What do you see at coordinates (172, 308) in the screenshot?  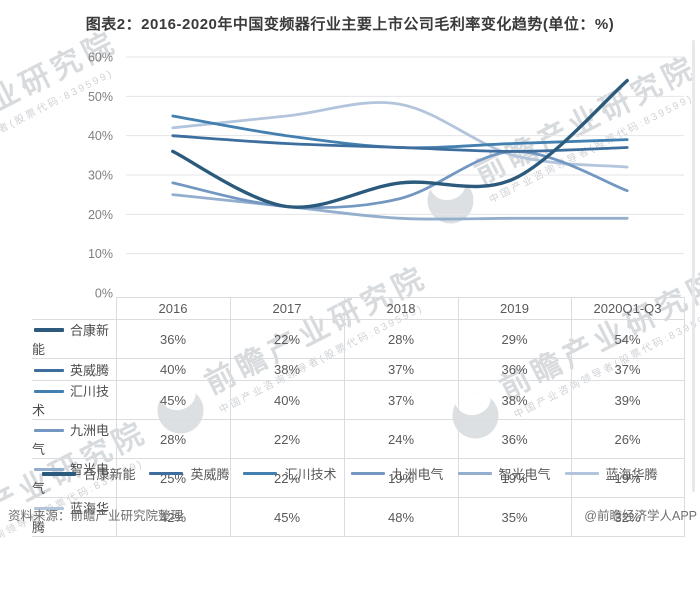 I see `column-header-2016: 2016` at bounding box center [172, 308].